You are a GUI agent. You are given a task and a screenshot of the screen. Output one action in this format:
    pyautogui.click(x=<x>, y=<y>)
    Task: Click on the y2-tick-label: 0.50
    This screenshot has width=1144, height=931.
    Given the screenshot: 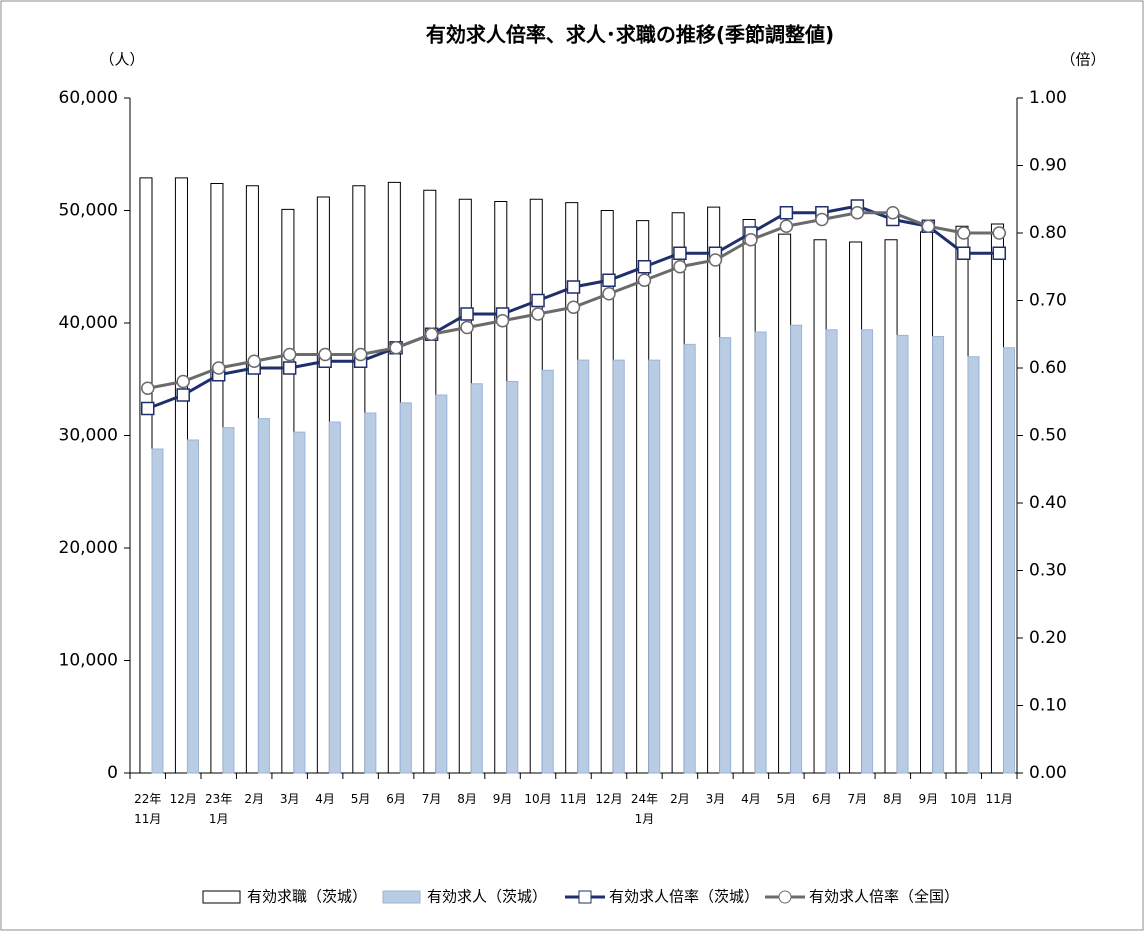 What is the action you would take?
    pyautogui.click(x=1048, y=436)
    